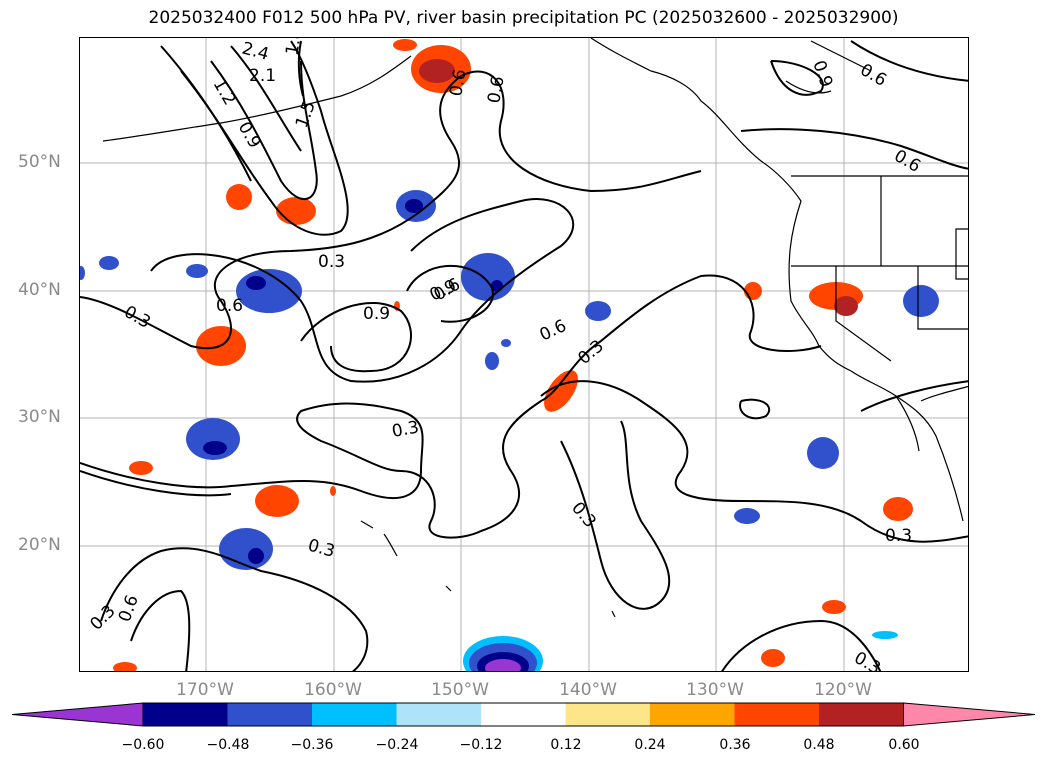  What do you see at coordinates (715, 690) in the screenshot?
I see `lon-label-130w: 130°W` at bounding box center [715, 690].